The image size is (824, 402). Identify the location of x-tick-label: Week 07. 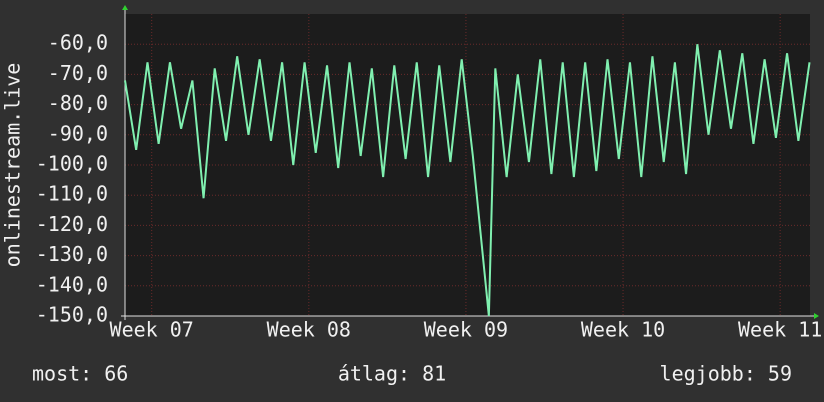
(152, 330).